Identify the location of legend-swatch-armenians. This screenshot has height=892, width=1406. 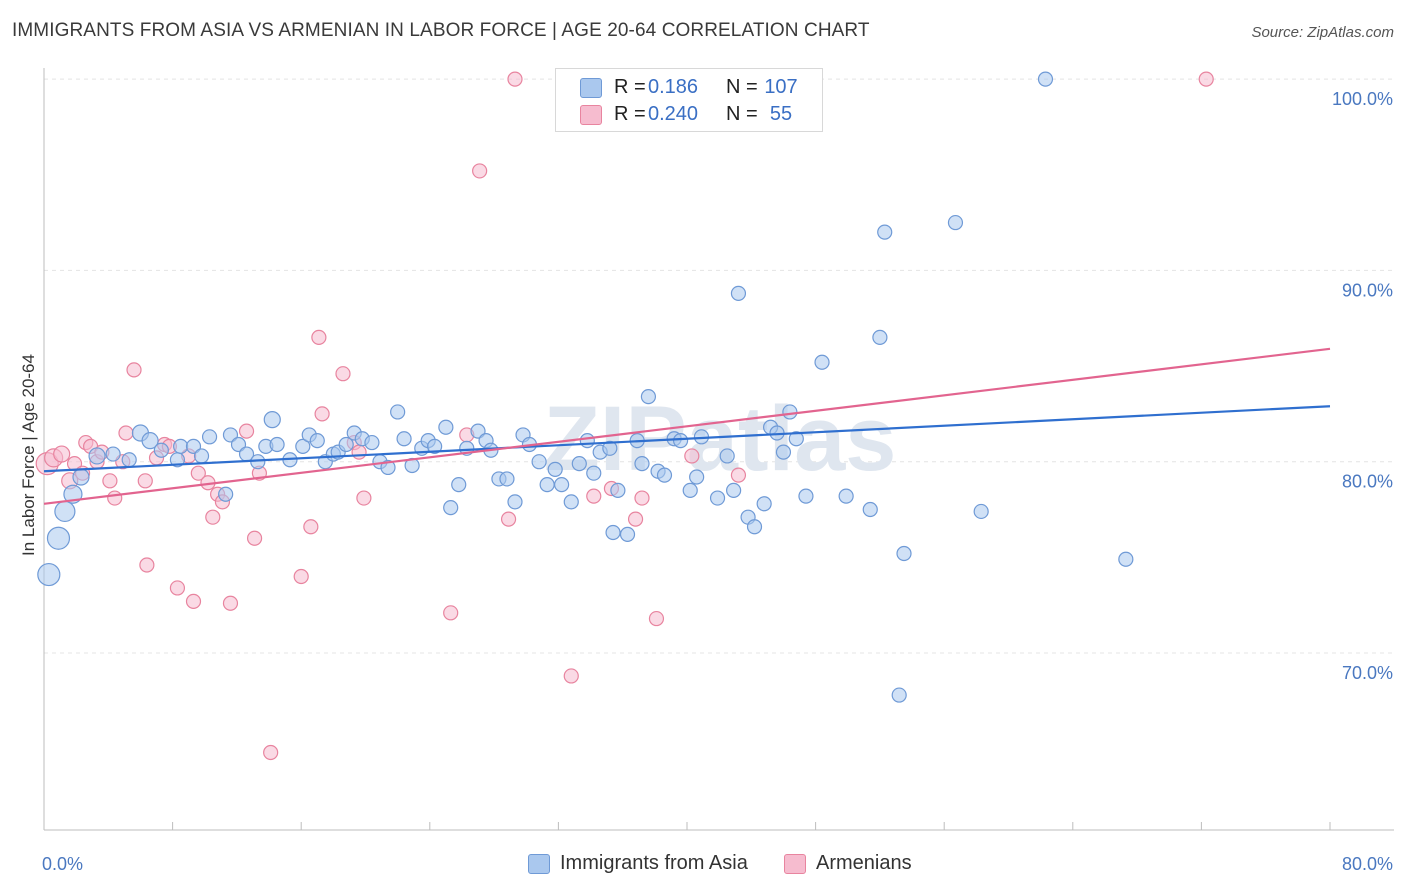
(795, 864).